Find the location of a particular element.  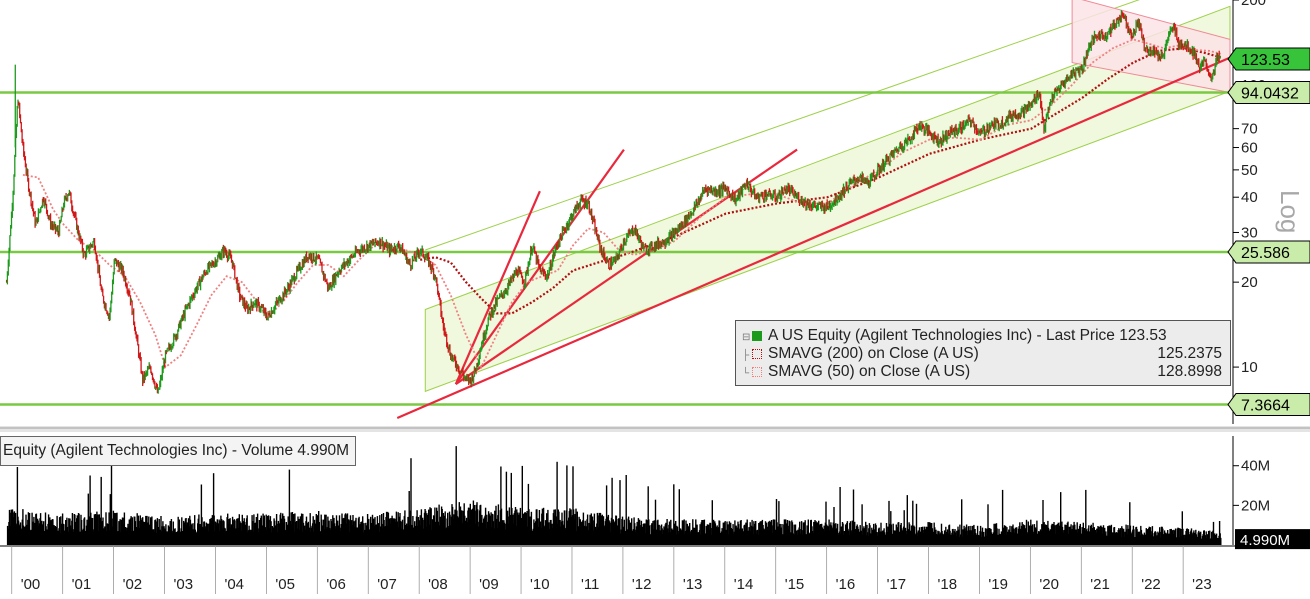

last-price-tag: 123.53 is located at coordinates (1268, 59).